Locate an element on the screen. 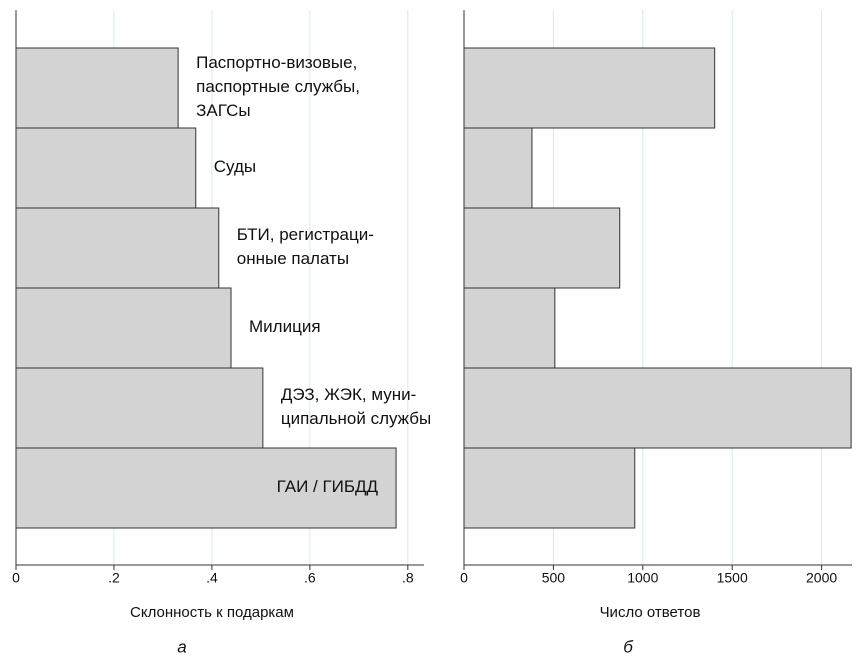 Image resolution: width=862 pixels, height=660 pixels. x-tick-label: 500 is located at coordinates (554, 578).